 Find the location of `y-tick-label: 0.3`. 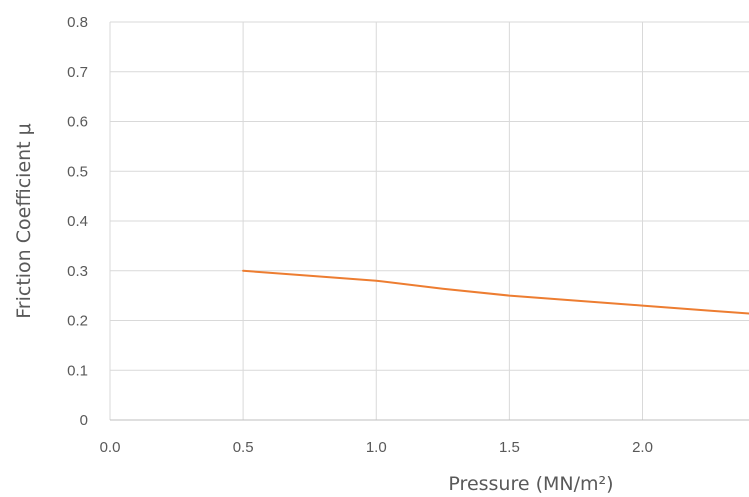

y-tick-label: 0.3 is located at coordinates (77, 271).